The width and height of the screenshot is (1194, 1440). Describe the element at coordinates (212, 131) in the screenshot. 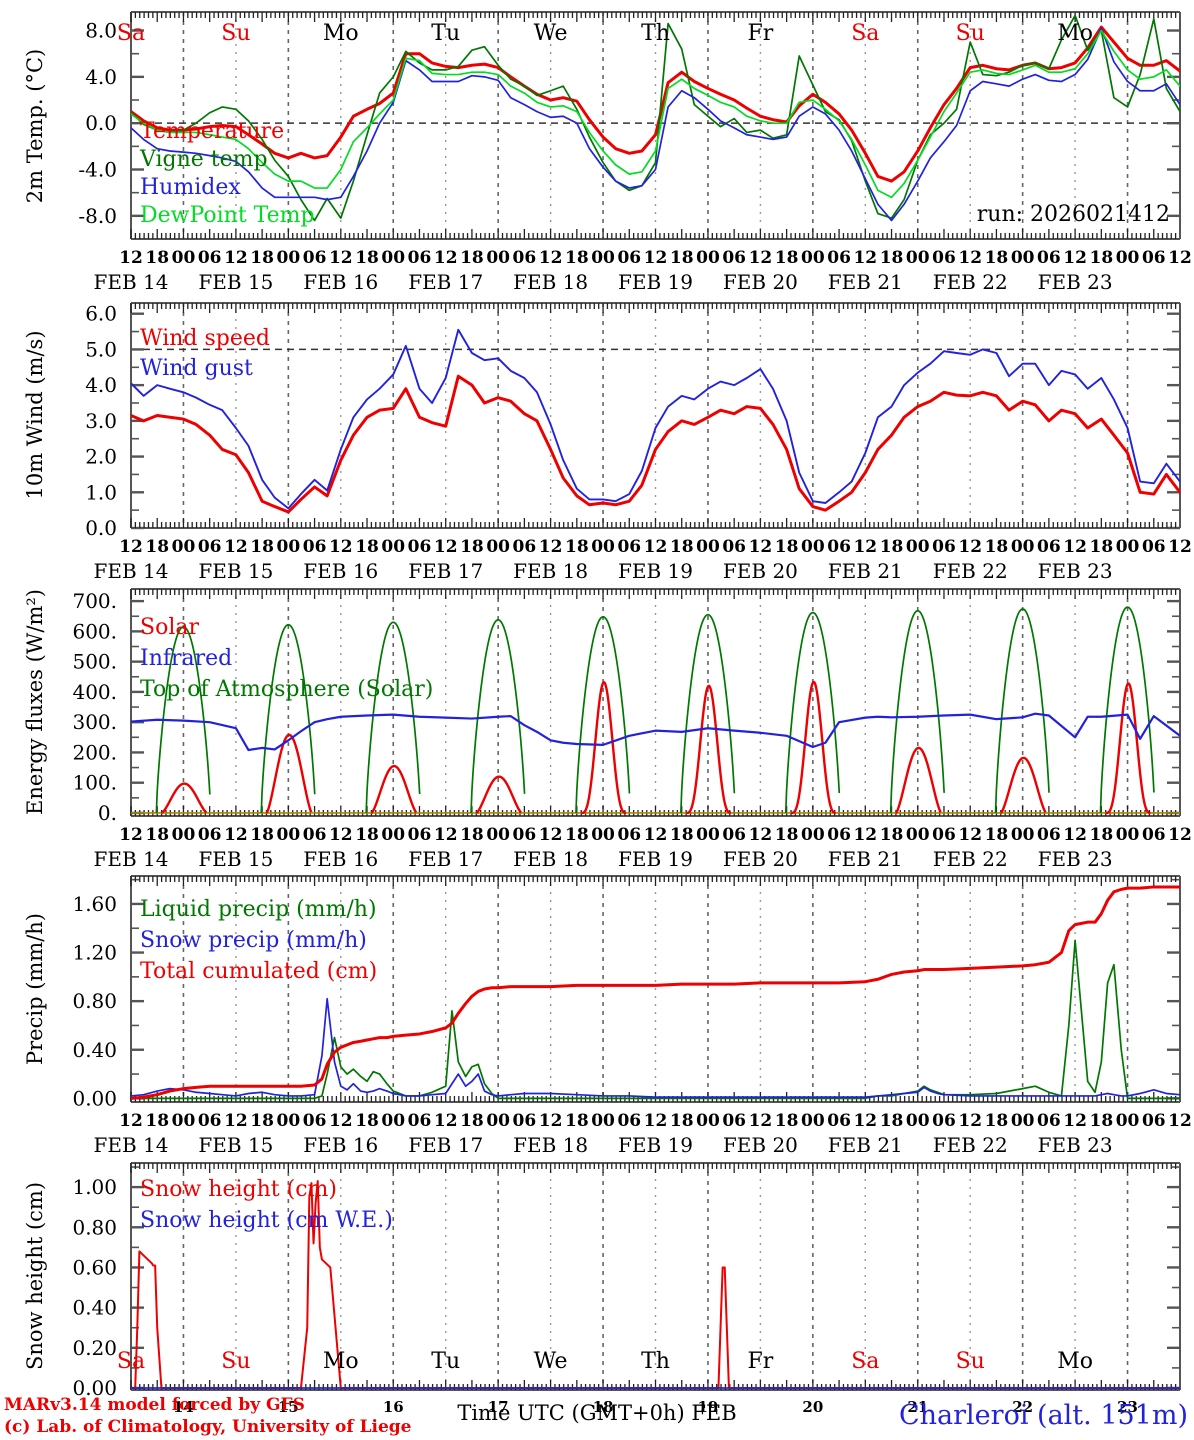

I see `legend-item-temperature: Temperature` at that location.